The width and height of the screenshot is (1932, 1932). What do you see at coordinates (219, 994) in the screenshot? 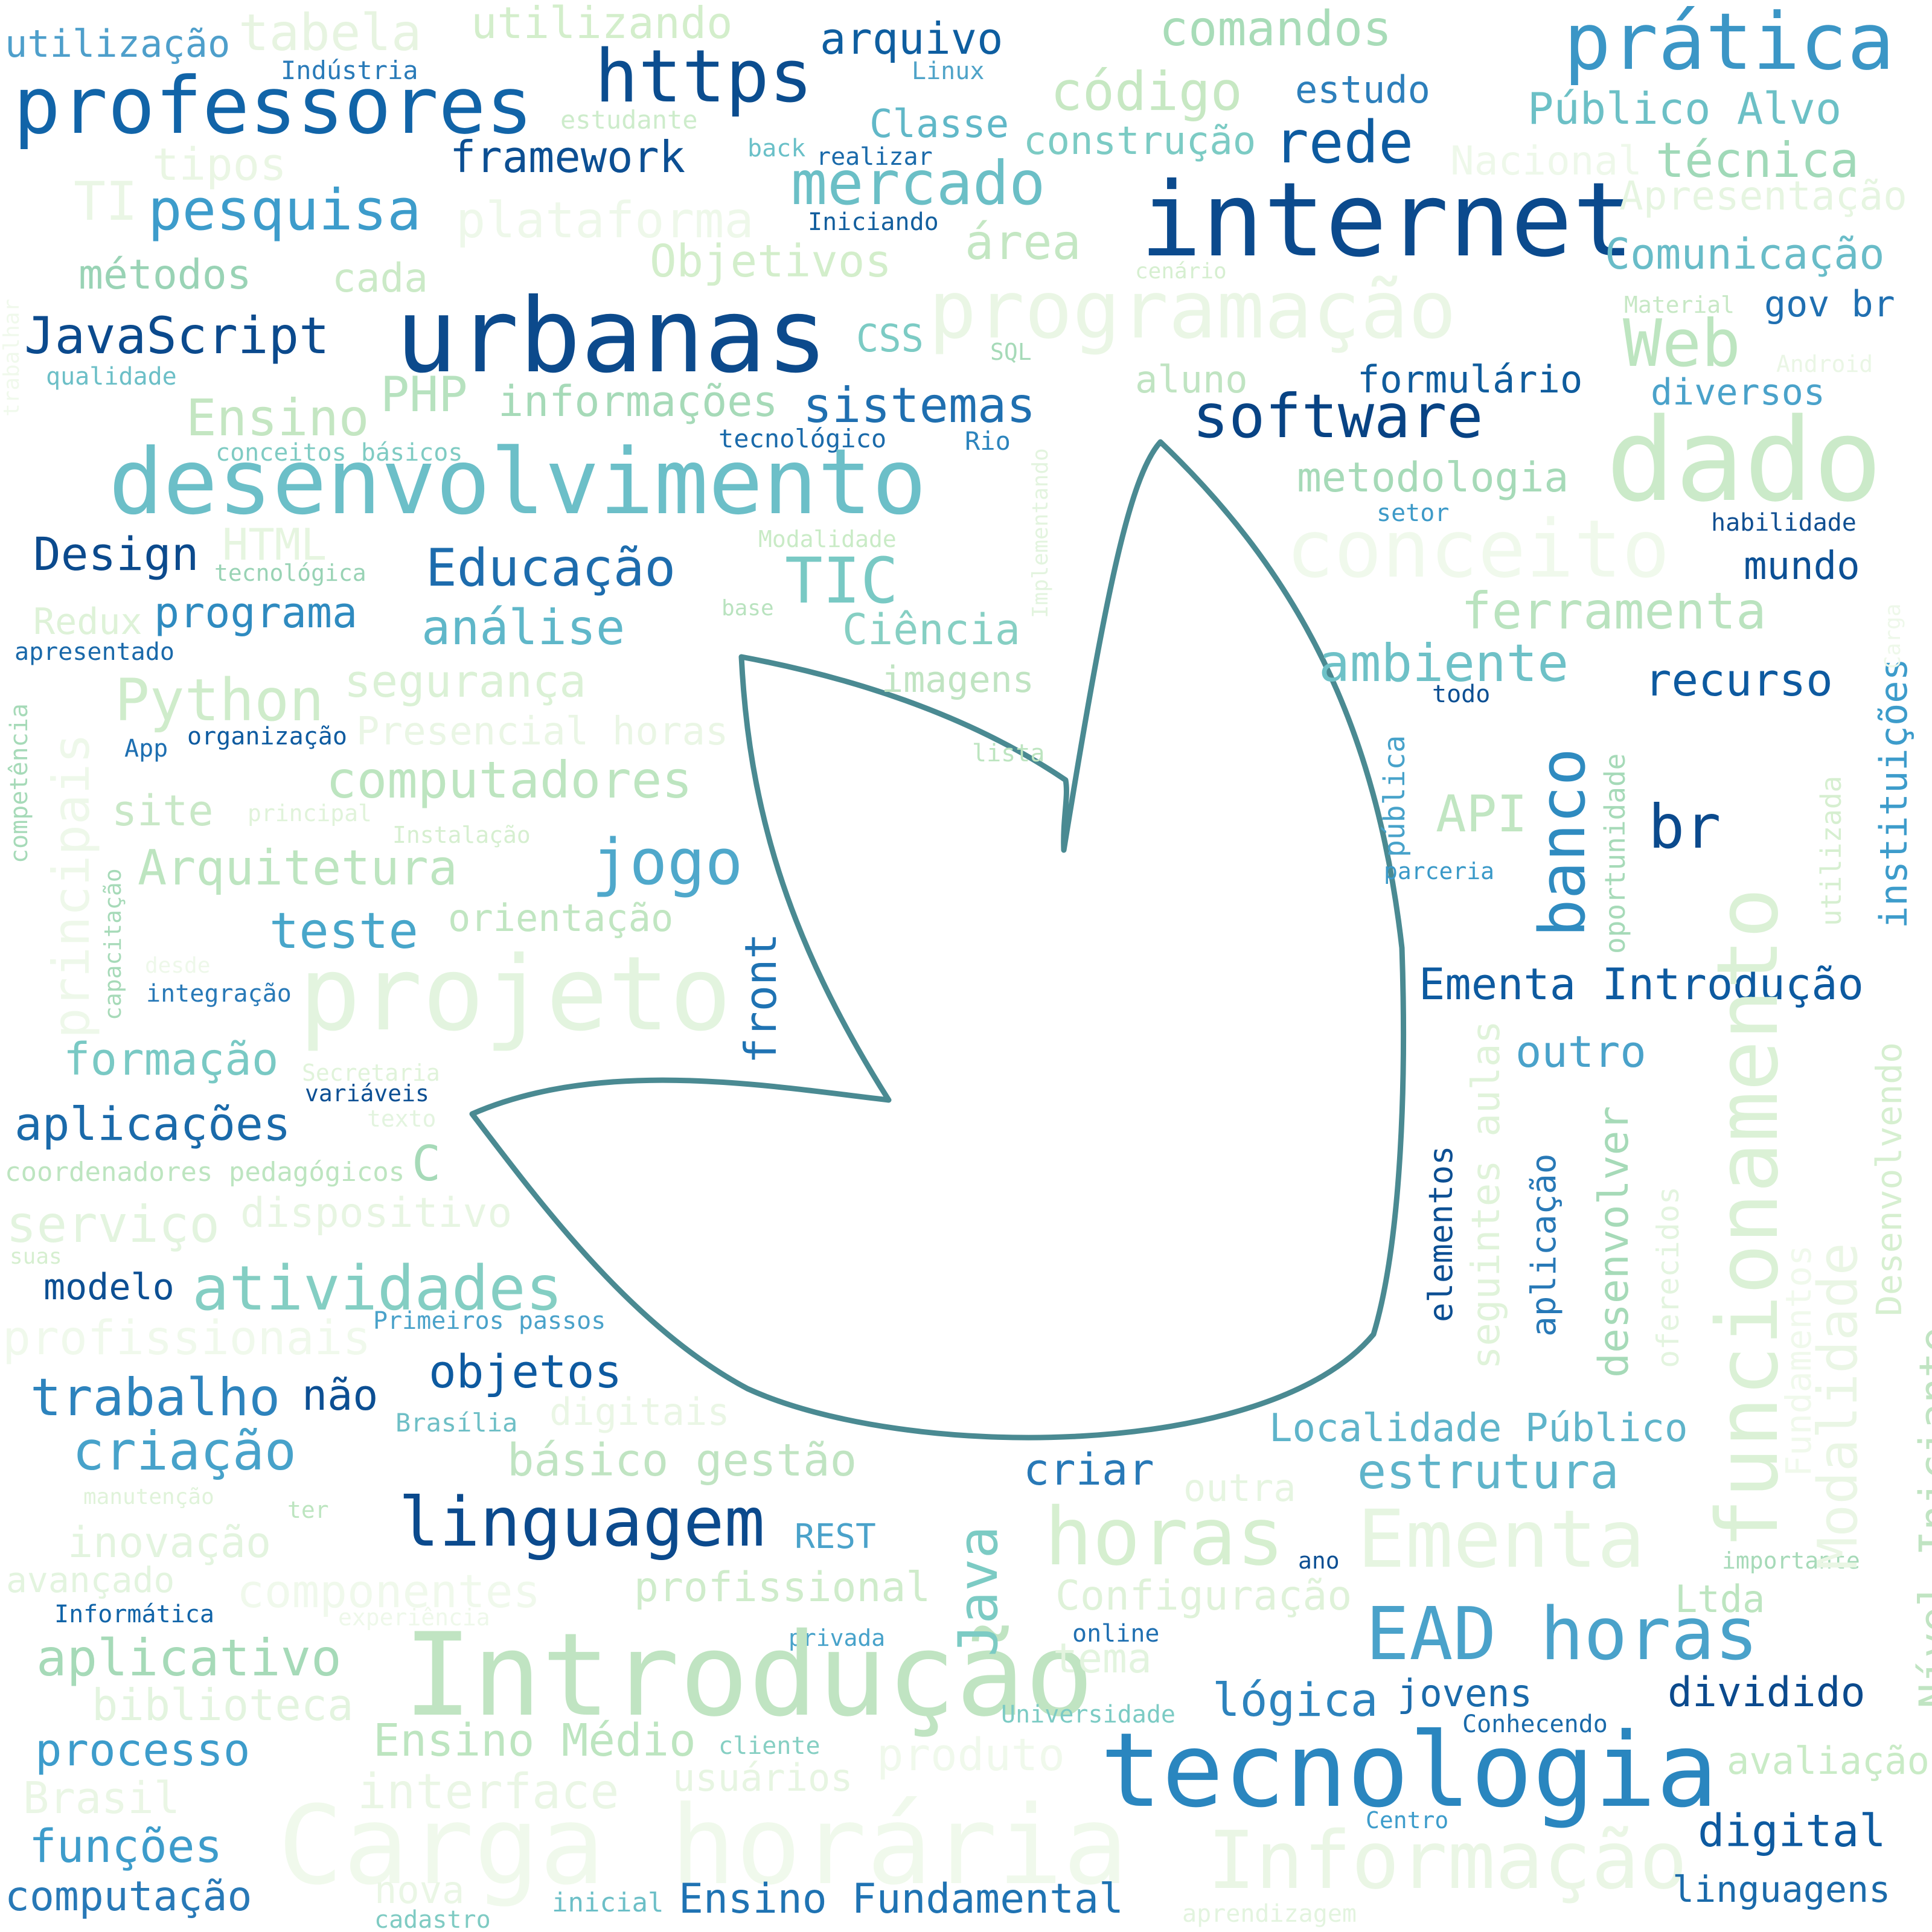
I see `word-99: integração` at bounding box center [219, 994].